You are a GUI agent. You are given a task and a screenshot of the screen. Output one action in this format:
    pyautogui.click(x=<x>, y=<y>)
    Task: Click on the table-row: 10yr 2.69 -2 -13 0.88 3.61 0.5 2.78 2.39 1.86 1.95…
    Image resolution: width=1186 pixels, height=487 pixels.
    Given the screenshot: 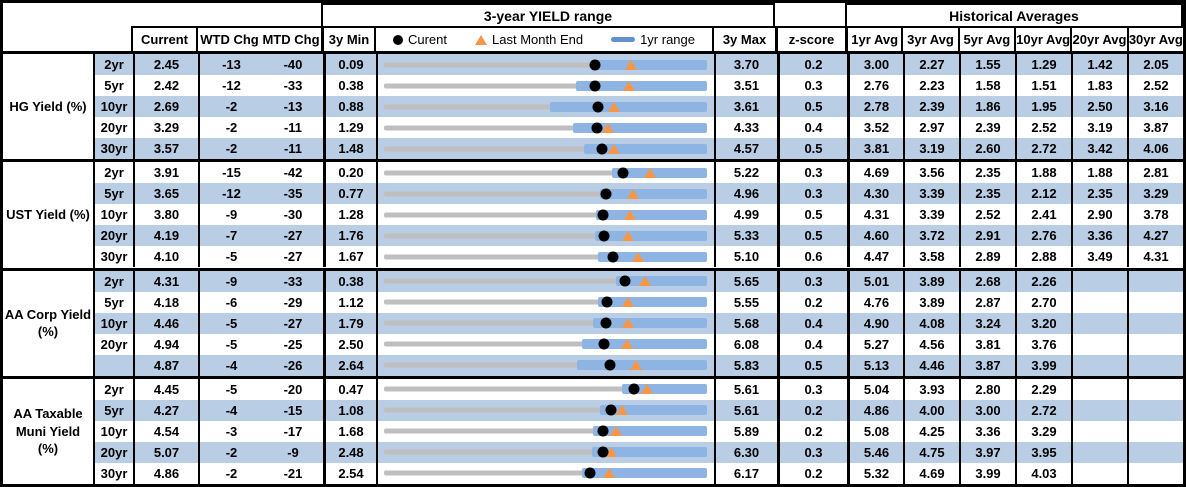 What is the action you would take?
    pyautogui.click(x=639, y=107)
    